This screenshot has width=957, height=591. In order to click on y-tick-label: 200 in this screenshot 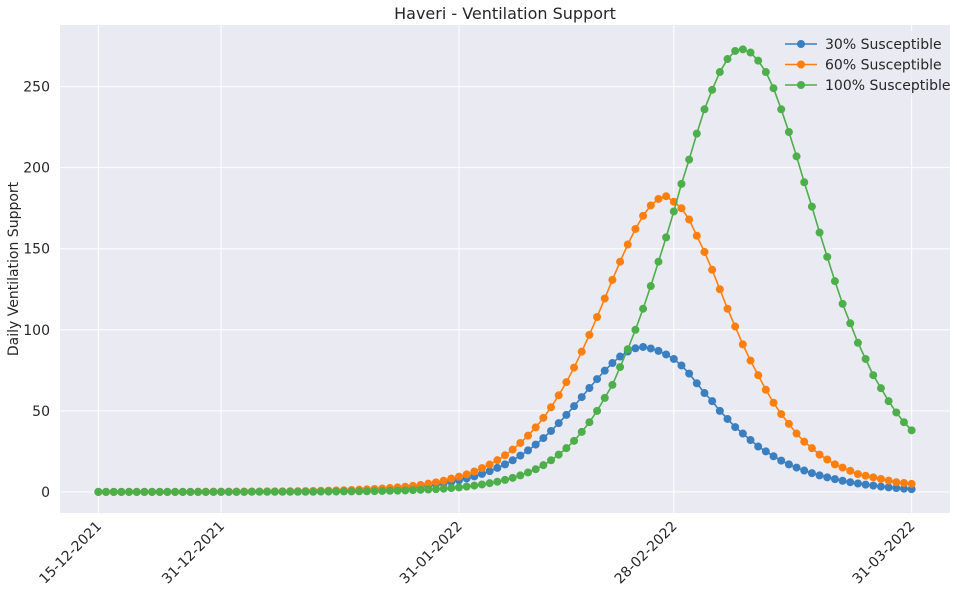, I will do `click(36, 169)`.